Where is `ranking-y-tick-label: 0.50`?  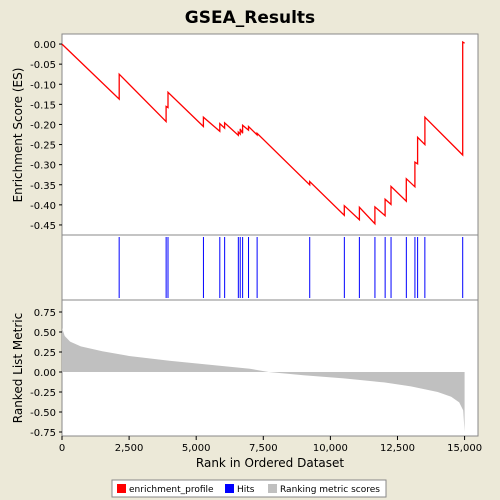
ranking-y-tick-label: 0.50 is located at coordinates (45, 333).